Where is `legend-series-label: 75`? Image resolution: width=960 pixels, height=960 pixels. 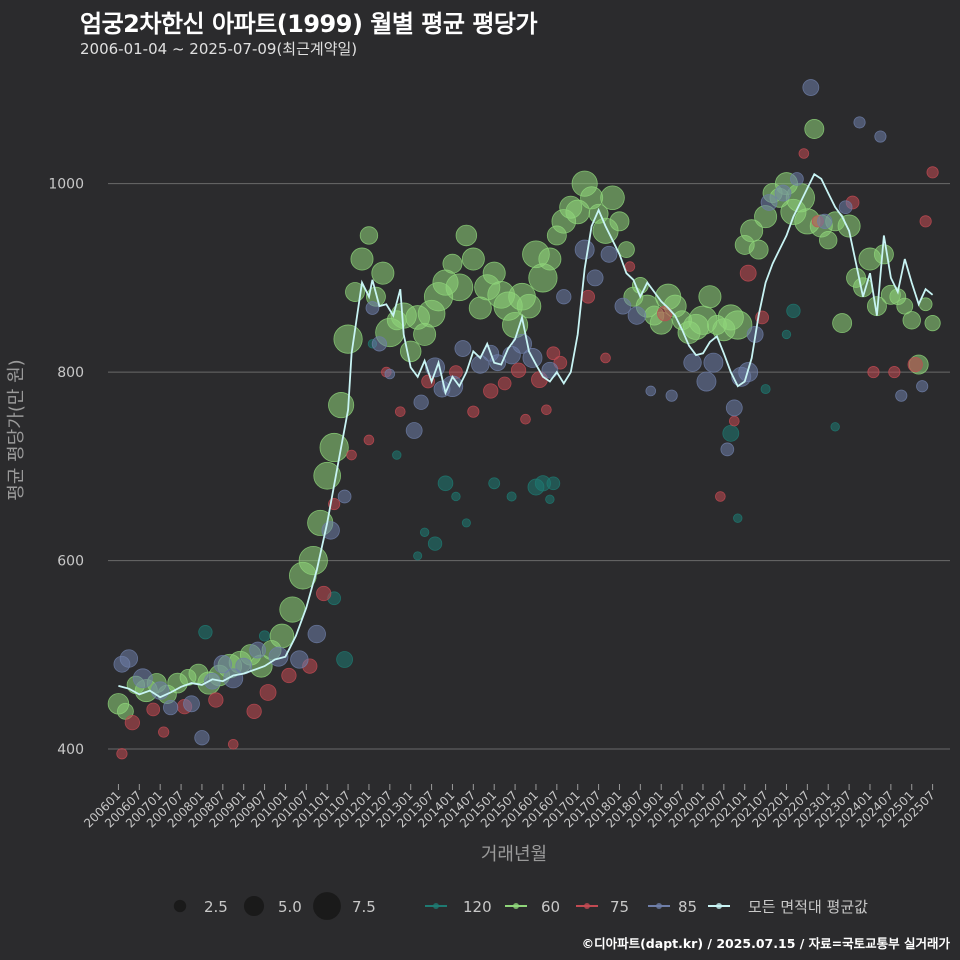 legend-series-label: 75 is located at coordinates (619, 907).